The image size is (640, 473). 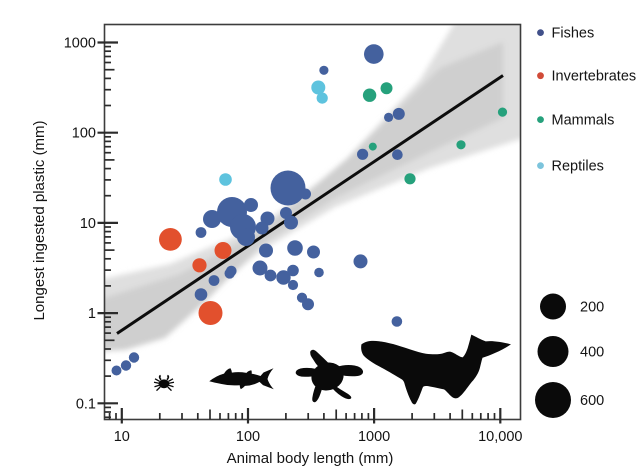 What do you see at coordinates (578, 167) in the screenshot?
I see `svg-text: Reptiles` at bounding box center [578, 167].